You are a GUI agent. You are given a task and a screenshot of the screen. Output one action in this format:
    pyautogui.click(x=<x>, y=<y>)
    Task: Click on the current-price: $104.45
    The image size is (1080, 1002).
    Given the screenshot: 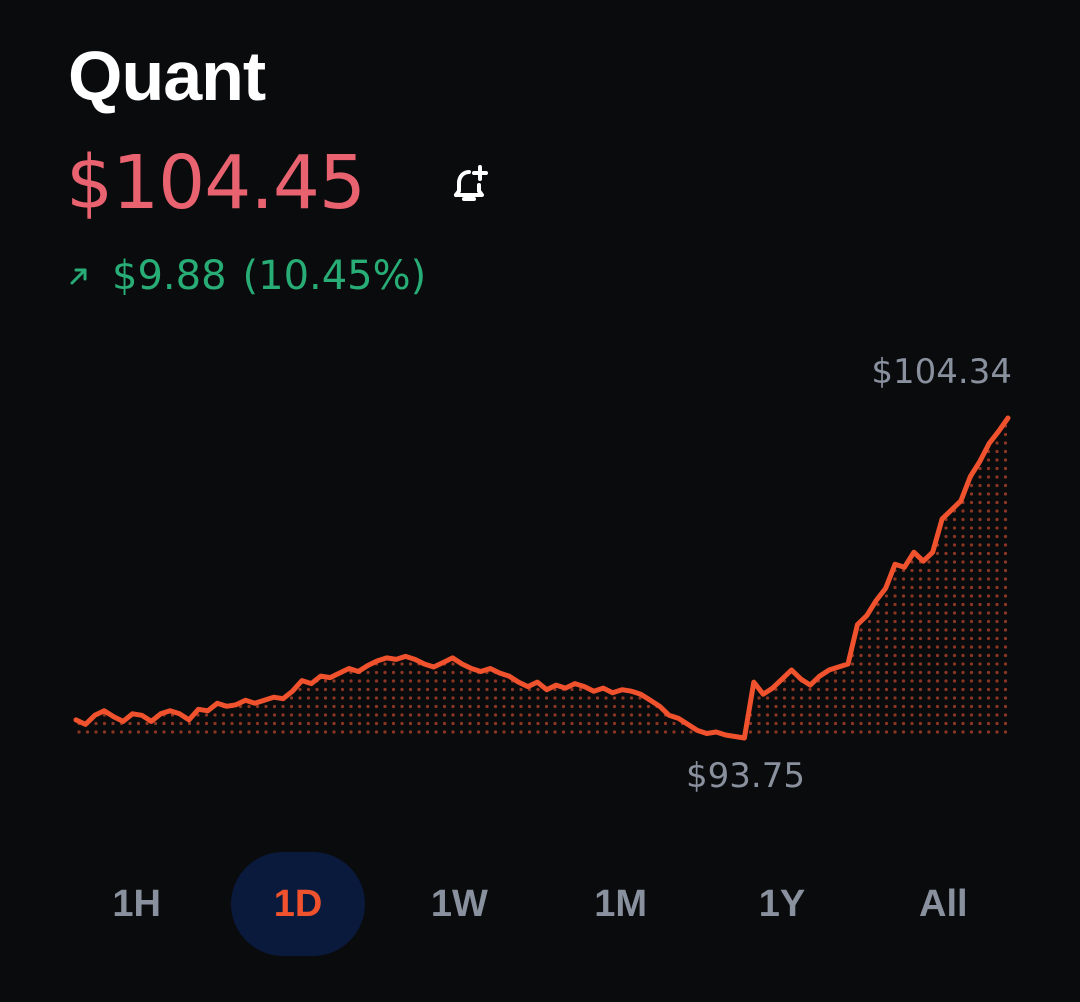 What is the action you would take?
    pyautogui.click(x=216, y=183)
    